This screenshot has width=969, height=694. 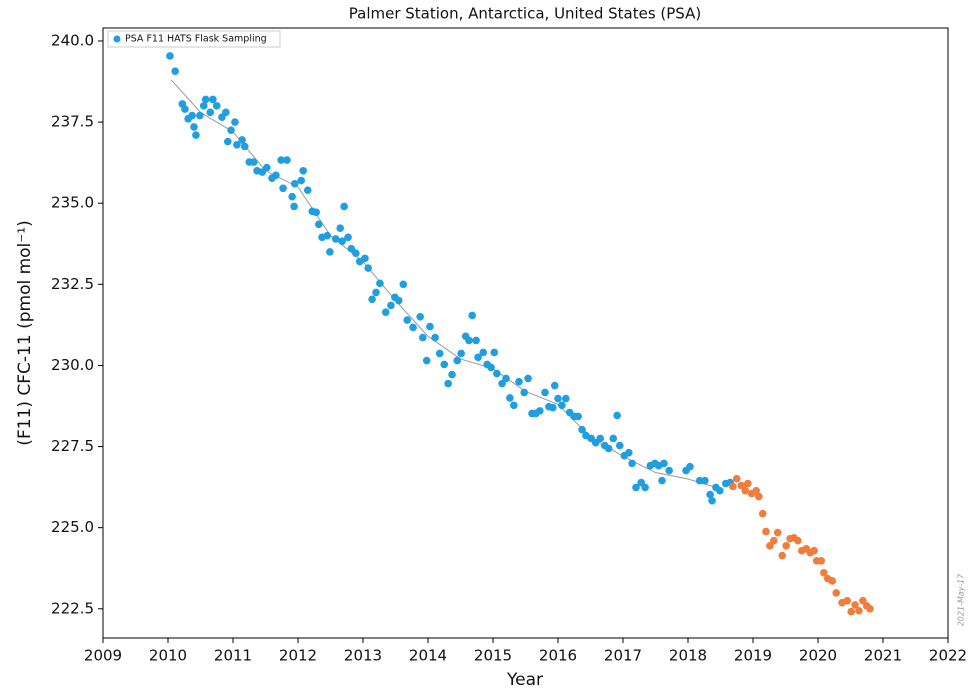 What do you see at coordinates (558, 656) in the screenshot?
I see `x-tick-label: 2016` at bounding box center [558, 656].